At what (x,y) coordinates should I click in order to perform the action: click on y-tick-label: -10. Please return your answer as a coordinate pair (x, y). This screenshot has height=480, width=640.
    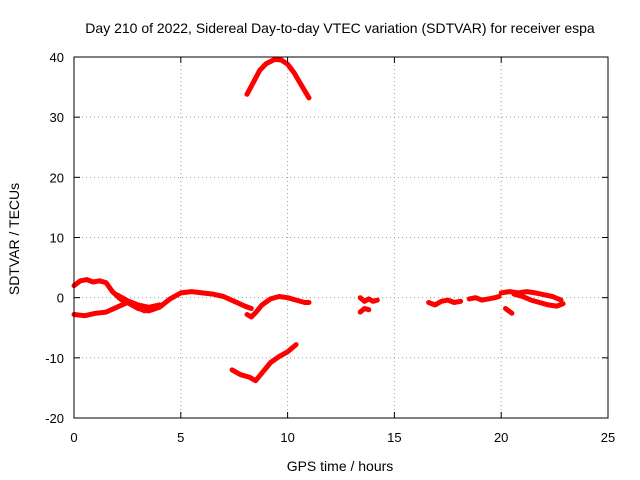
    Looking at the image, I should click on (54, 358).